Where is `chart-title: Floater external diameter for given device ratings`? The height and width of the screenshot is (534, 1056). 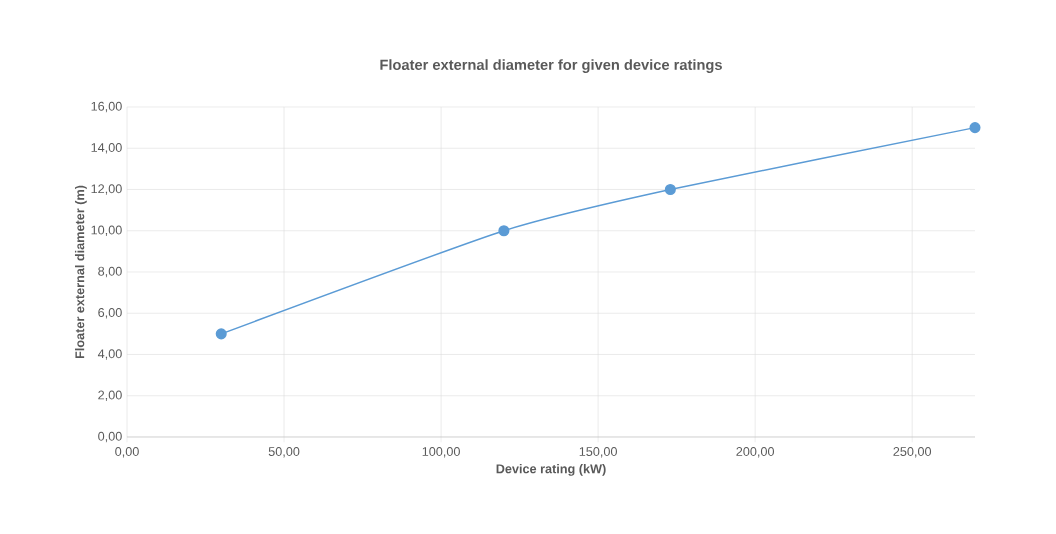 chart-title: Floater external diameter for given device ratings is located at coordinates (551, 66).